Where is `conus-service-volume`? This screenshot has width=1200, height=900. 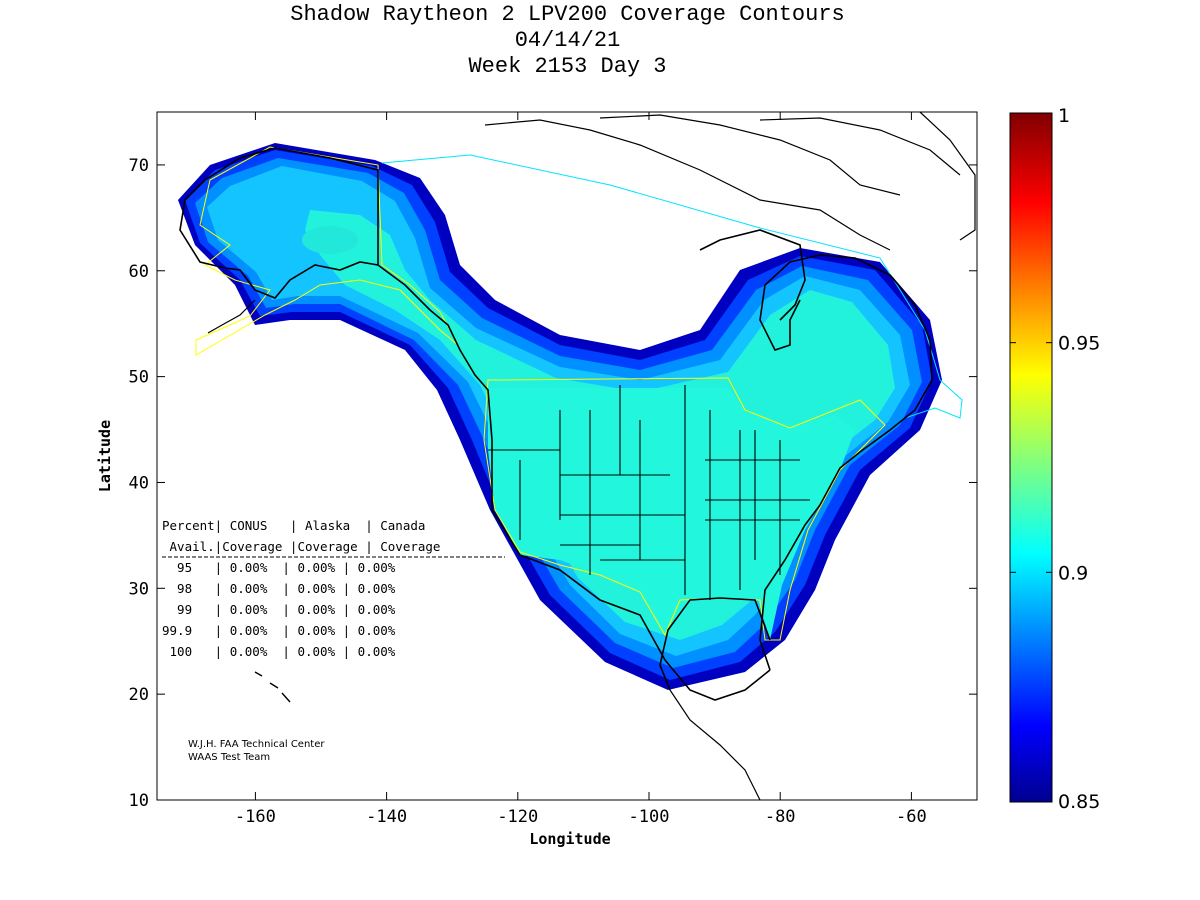
conus-service-volume is located at coordinates (684, 509).